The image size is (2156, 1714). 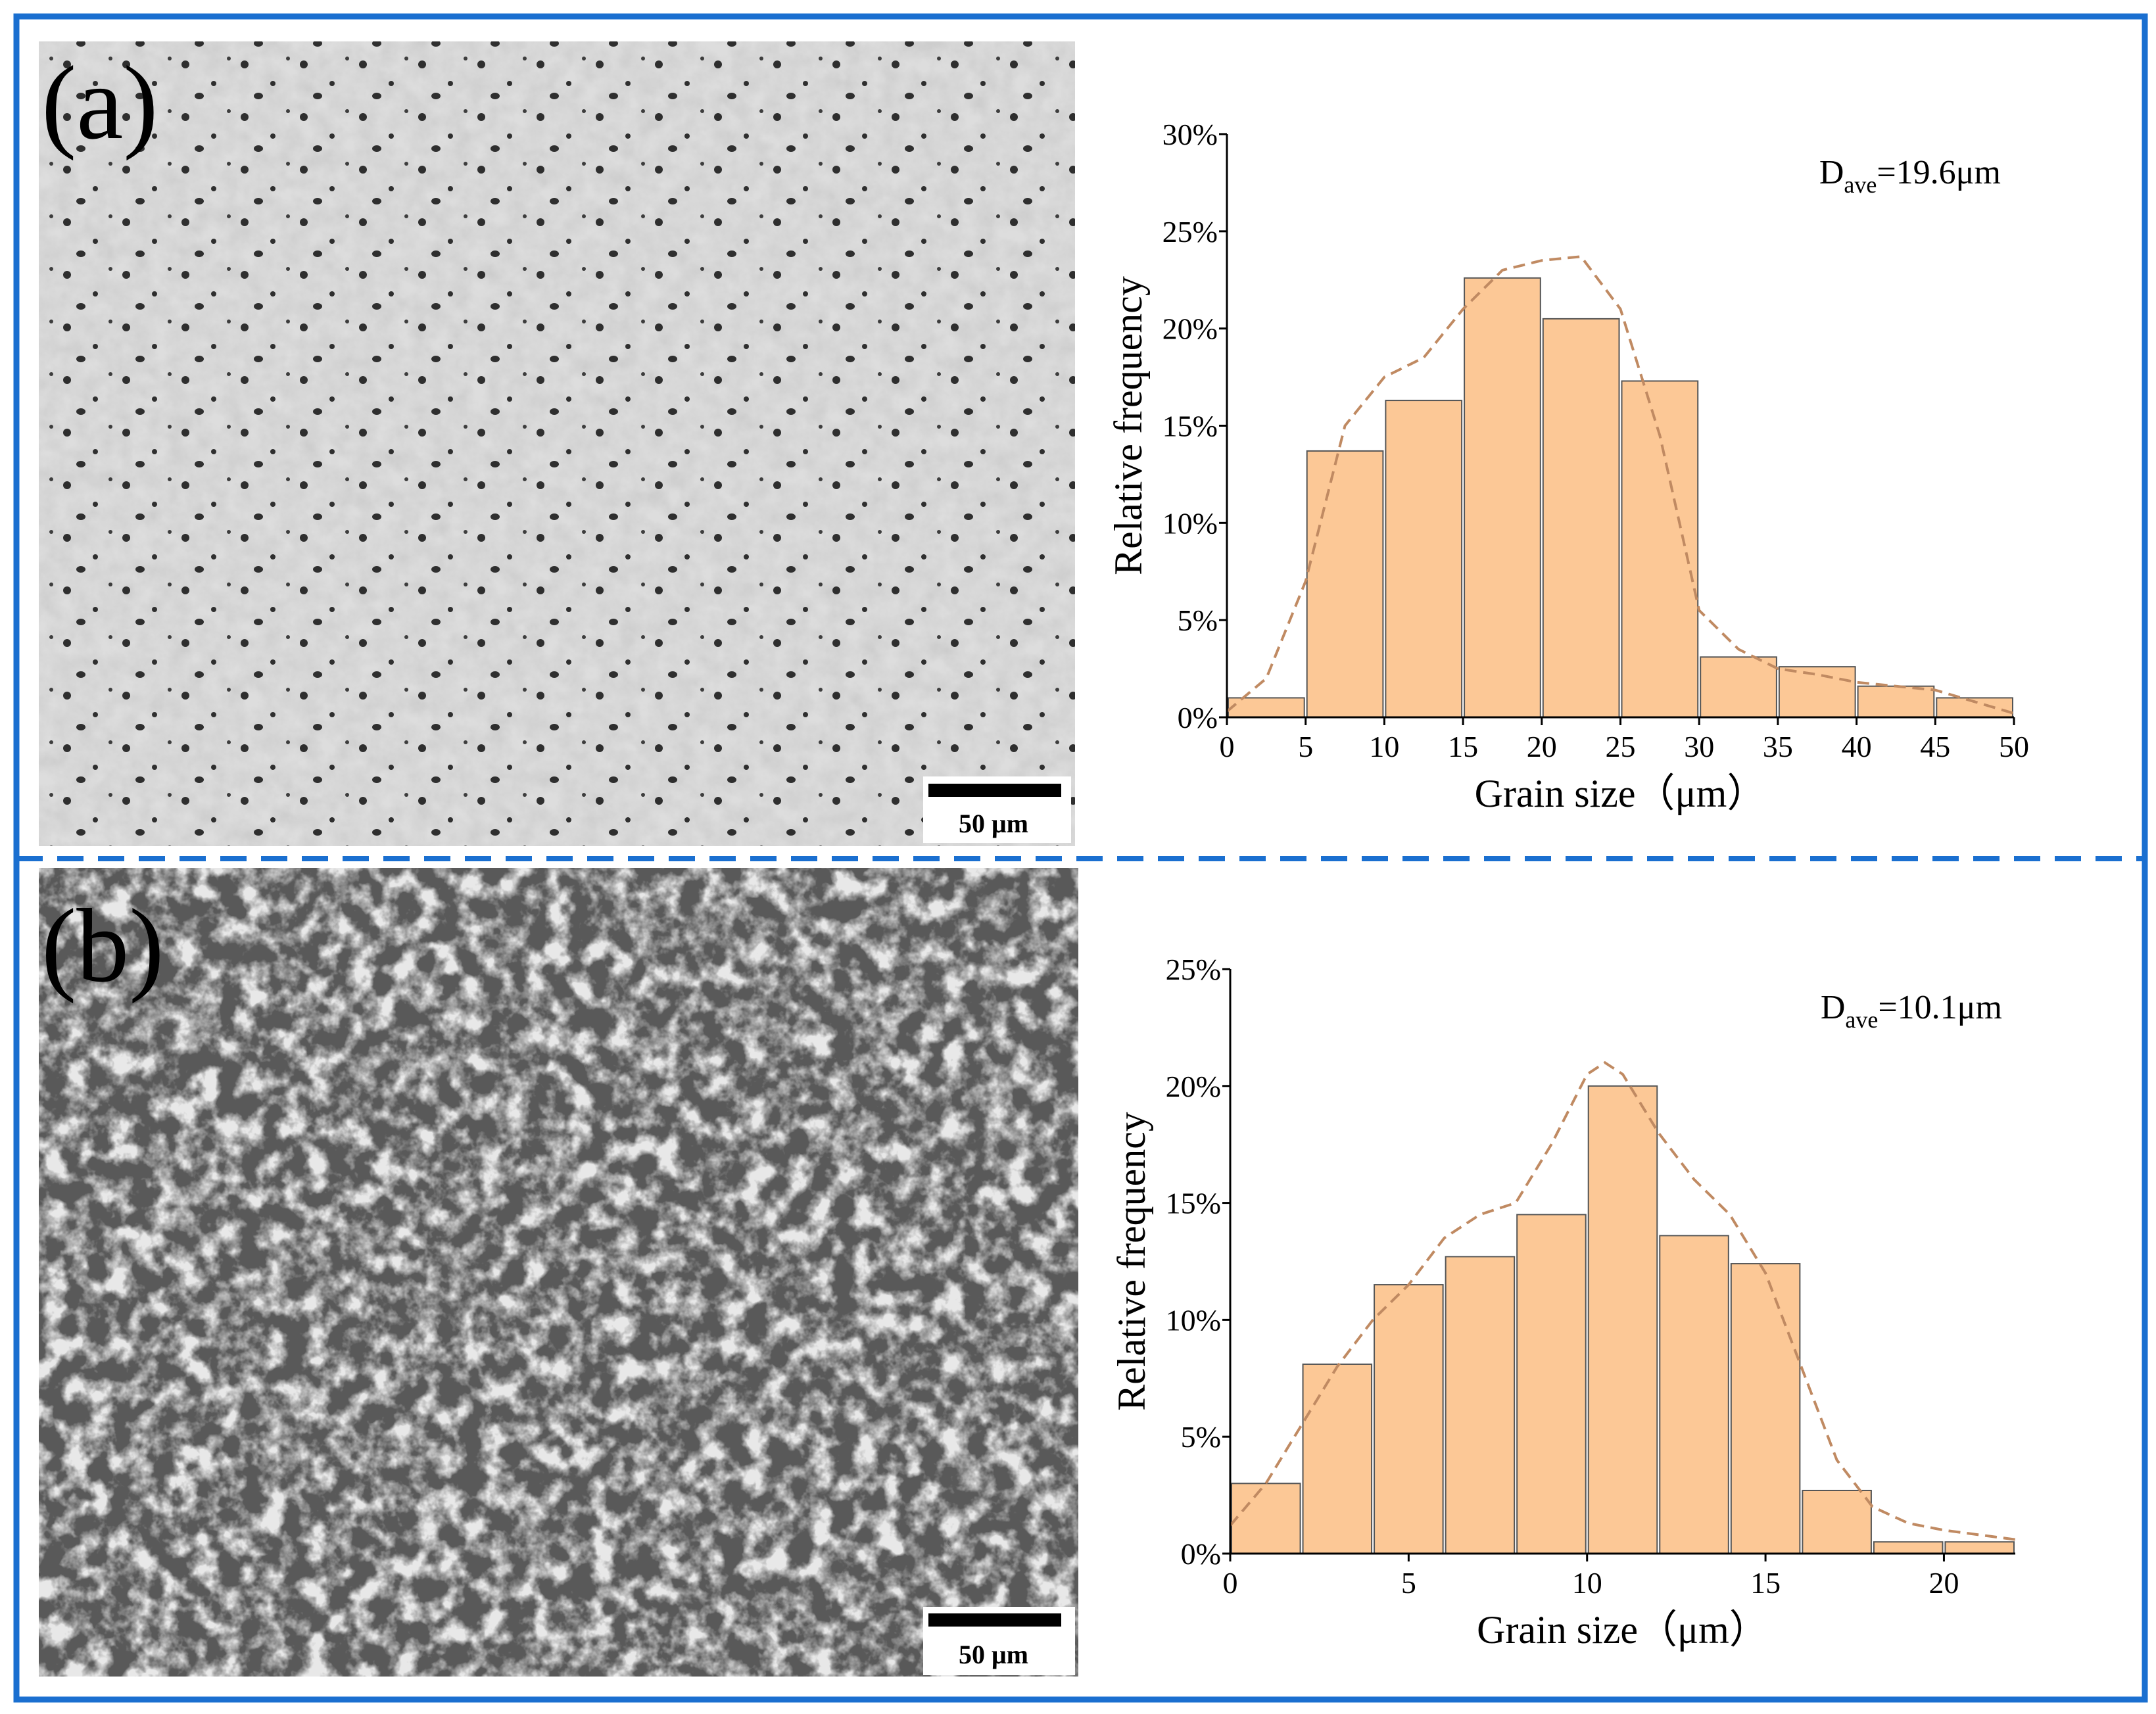 What do you see at coordinates (1621, 746) in the screenshot?
I see `x-tick-label: 25` at bounding box center [1621, 746].